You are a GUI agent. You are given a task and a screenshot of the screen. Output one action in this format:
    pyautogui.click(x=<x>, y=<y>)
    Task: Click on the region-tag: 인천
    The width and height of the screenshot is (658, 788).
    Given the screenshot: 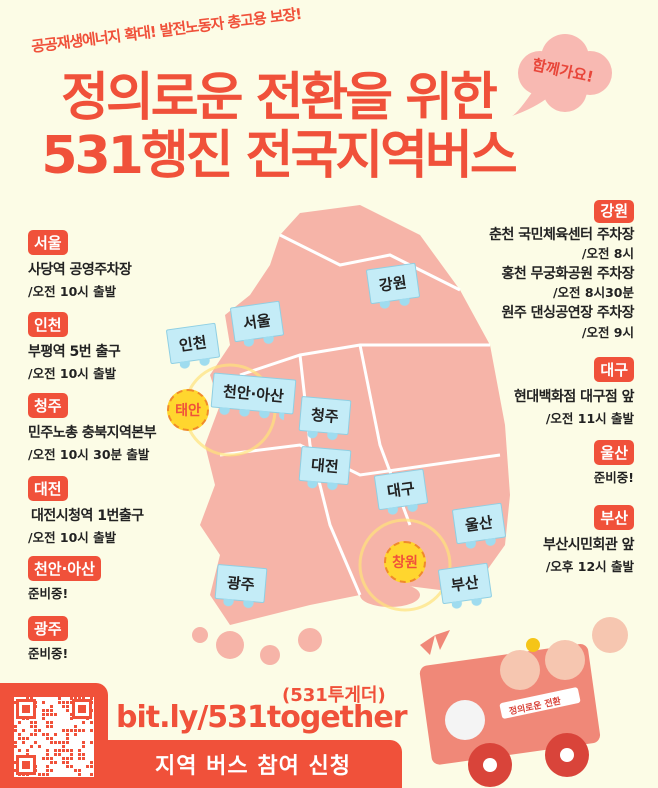 What is the action you would take?
    pyautogui.click(x=48, y=324)
    